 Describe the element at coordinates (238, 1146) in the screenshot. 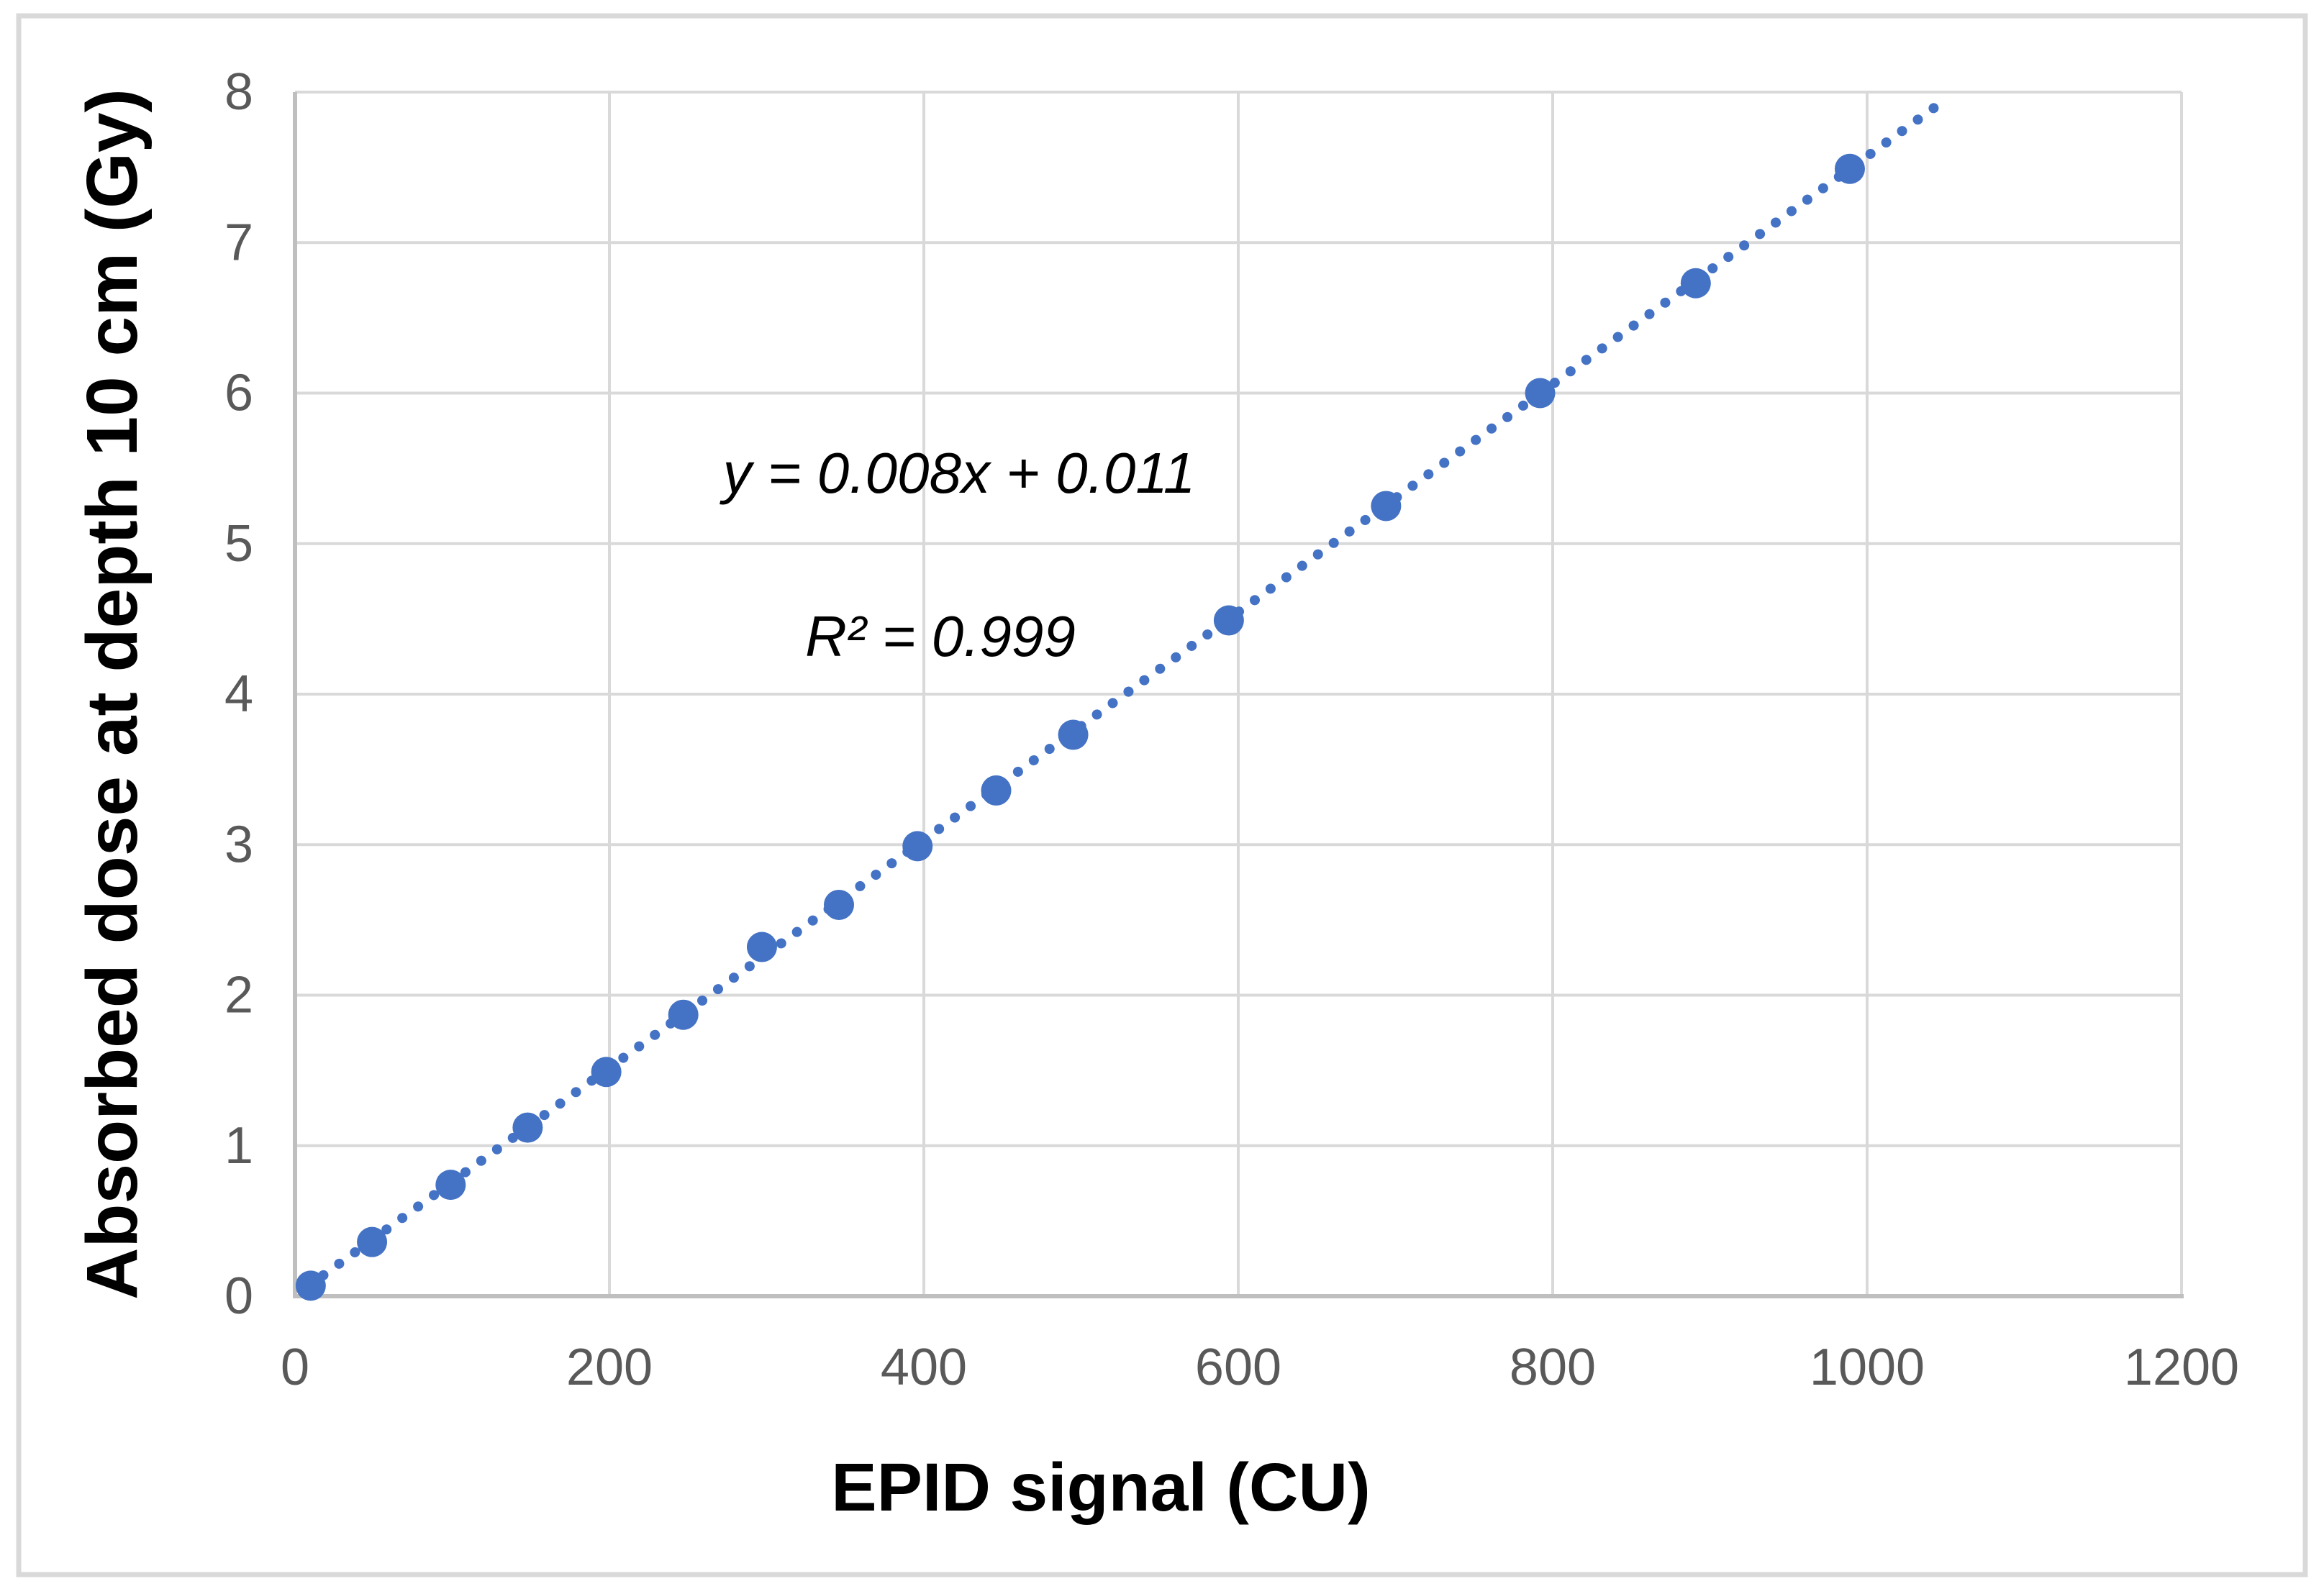

I see `y-tick-label: 1` at that location.